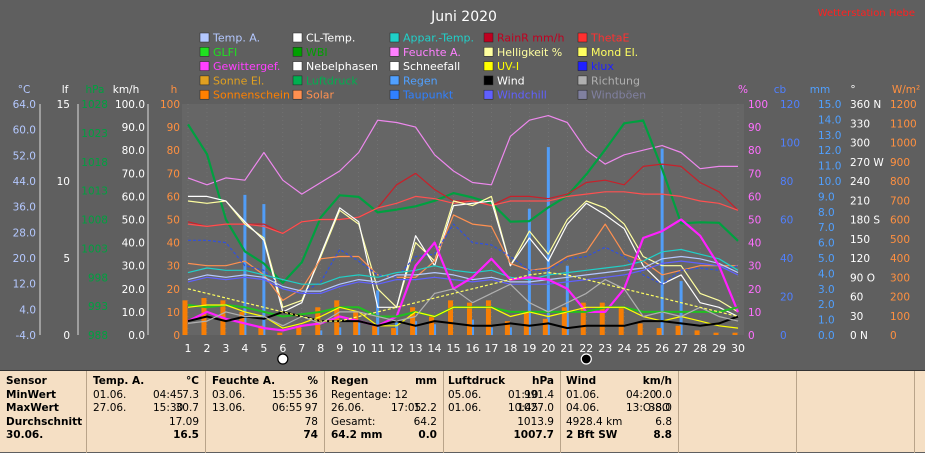 The width and height of the screenshot is (925, 453). What do you see at coordinates (829, 182) in the screenshot?
I see `axis-tick-label: 10.0` at bounding box center [829, 182].